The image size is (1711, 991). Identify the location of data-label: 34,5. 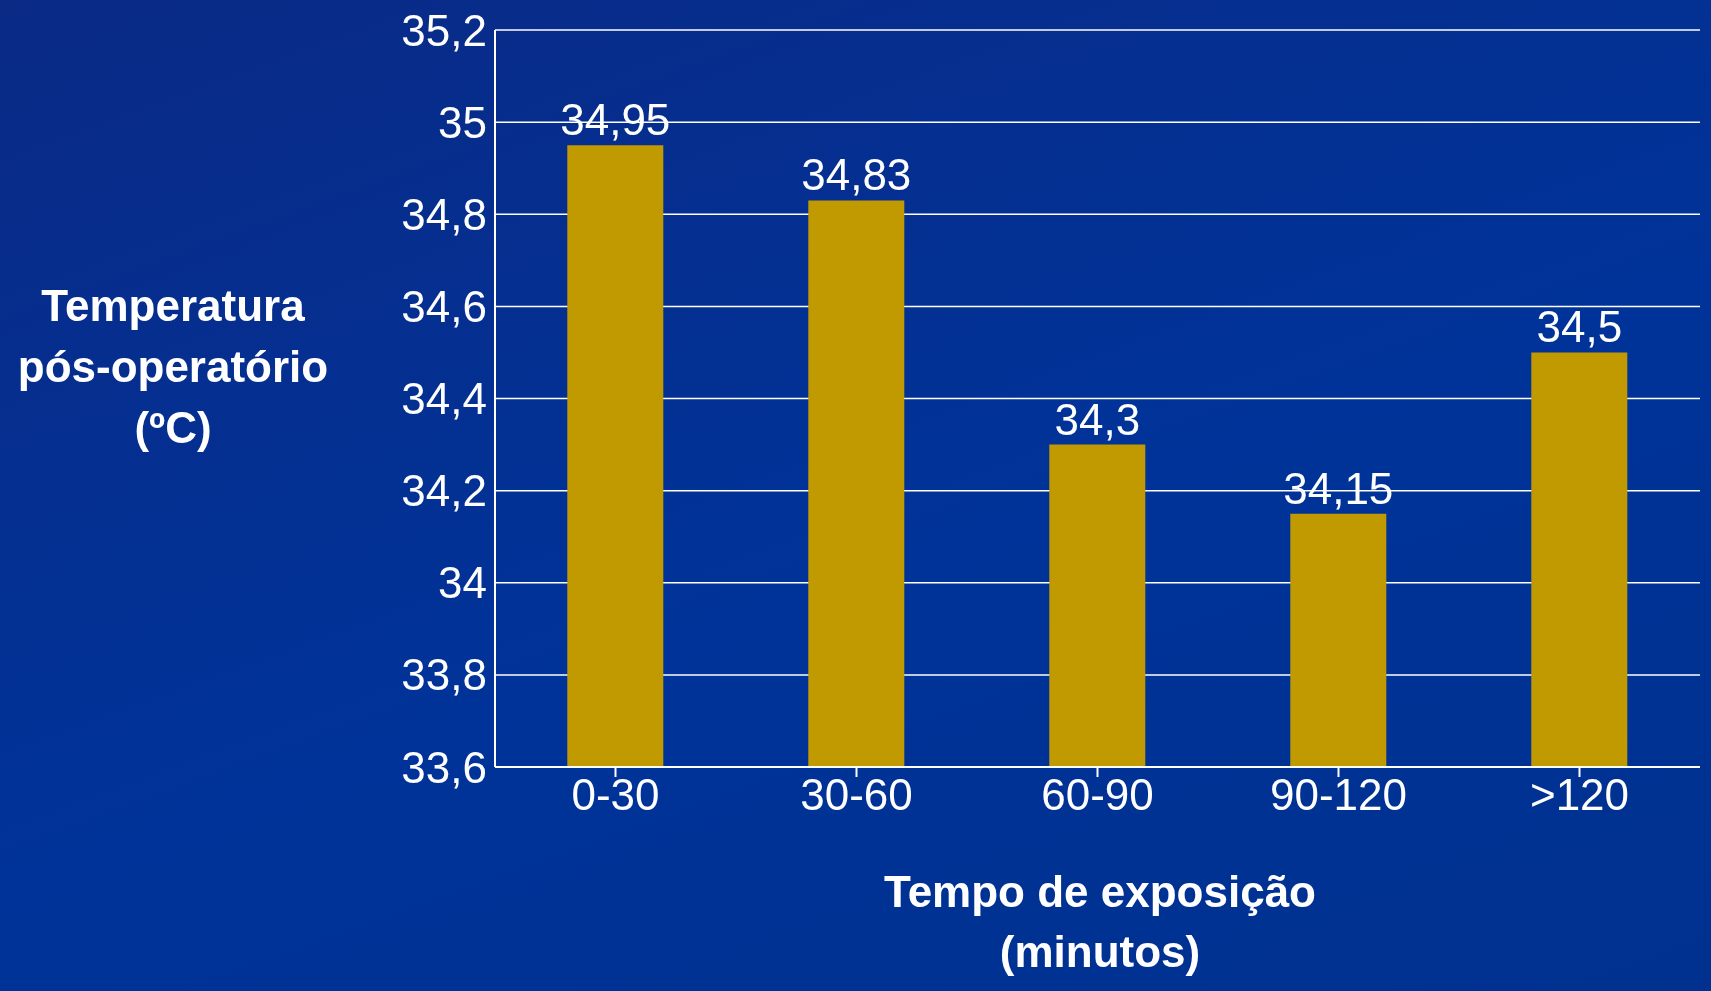
(1579, 327).